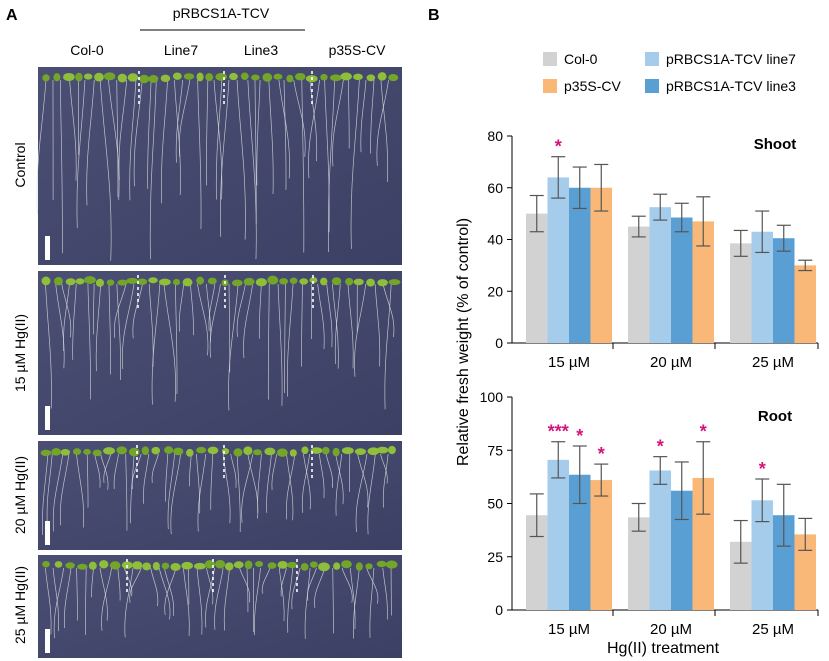 The width and height of the screenshot is (829, 661). I want to click on y-tick-label: 0, so click(499, 610).